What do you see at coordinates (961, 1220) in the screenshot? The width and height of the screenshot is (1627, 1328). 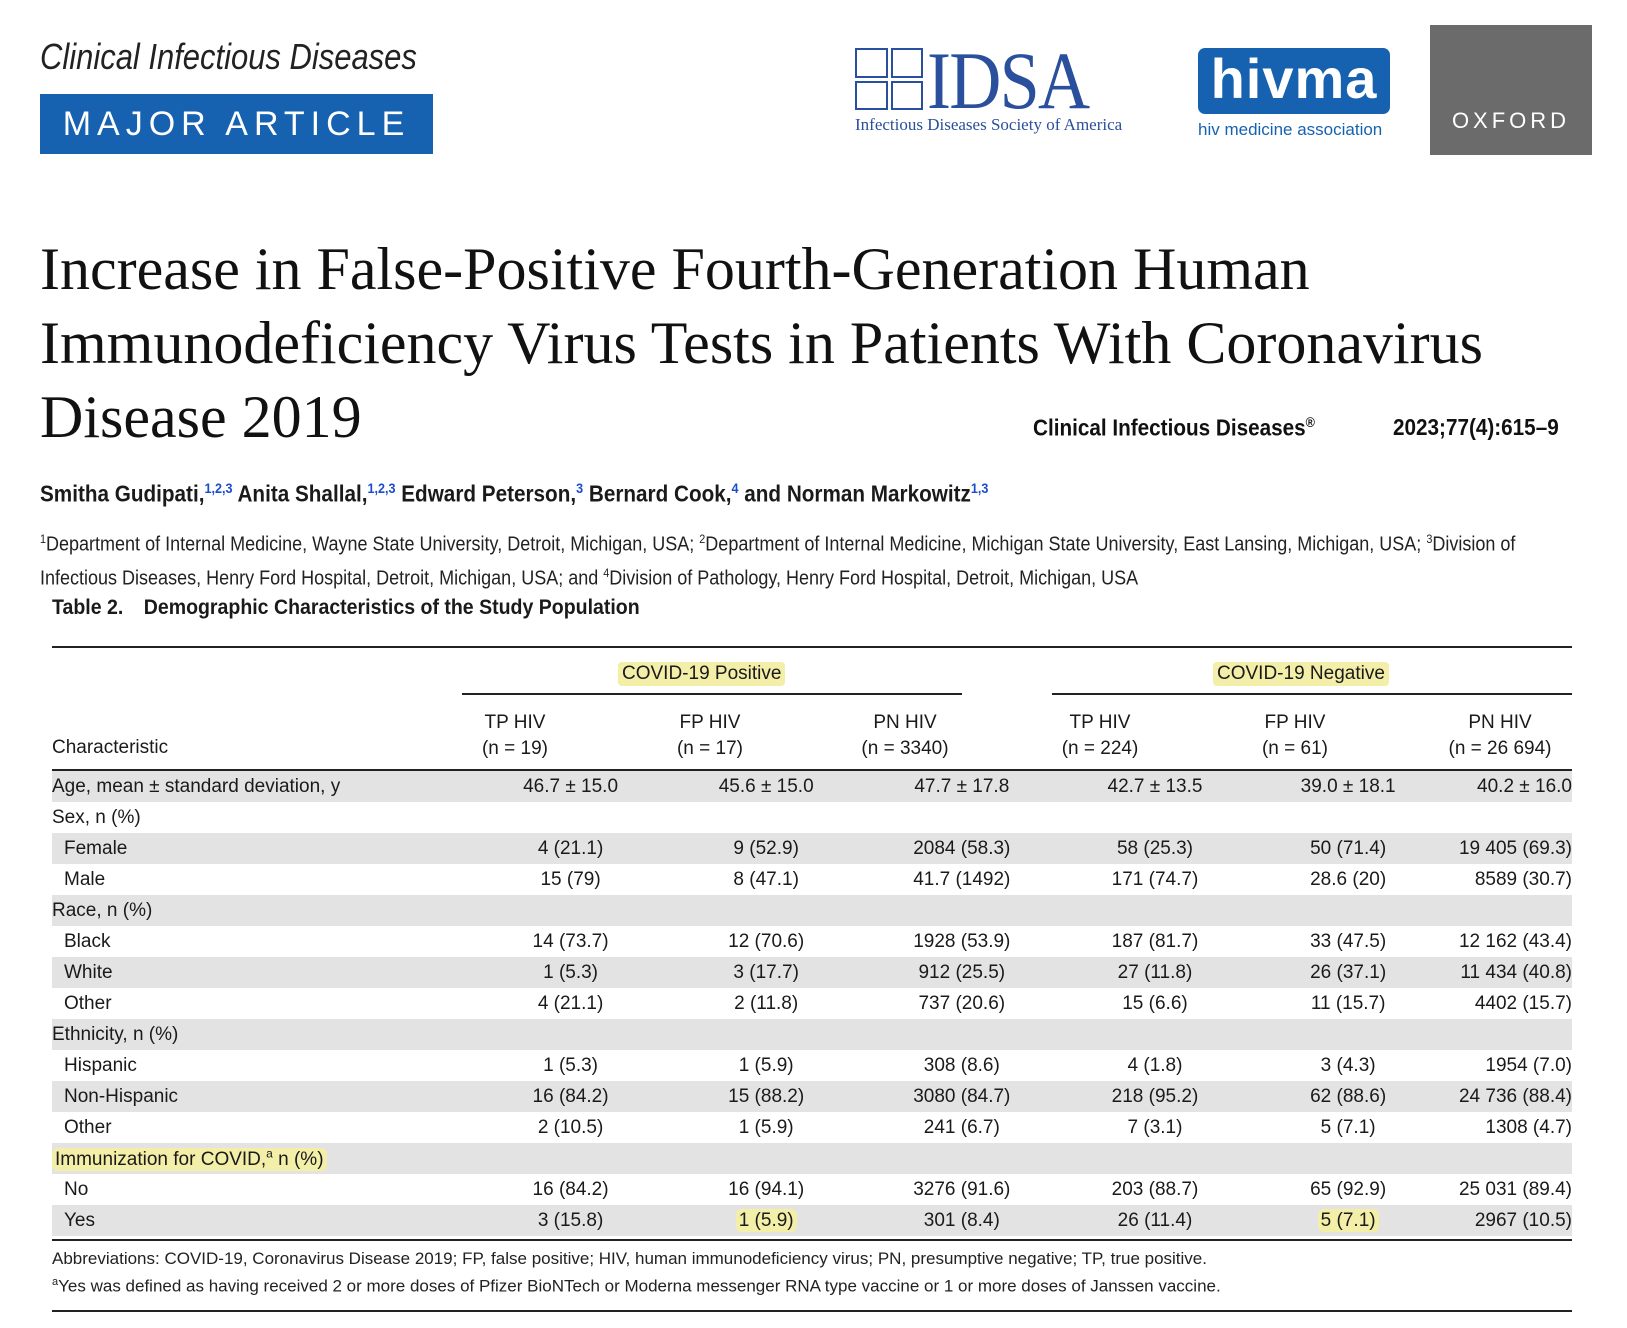 I see `table-cell: 301 (8.4)` at bounding box center [961, 1220].